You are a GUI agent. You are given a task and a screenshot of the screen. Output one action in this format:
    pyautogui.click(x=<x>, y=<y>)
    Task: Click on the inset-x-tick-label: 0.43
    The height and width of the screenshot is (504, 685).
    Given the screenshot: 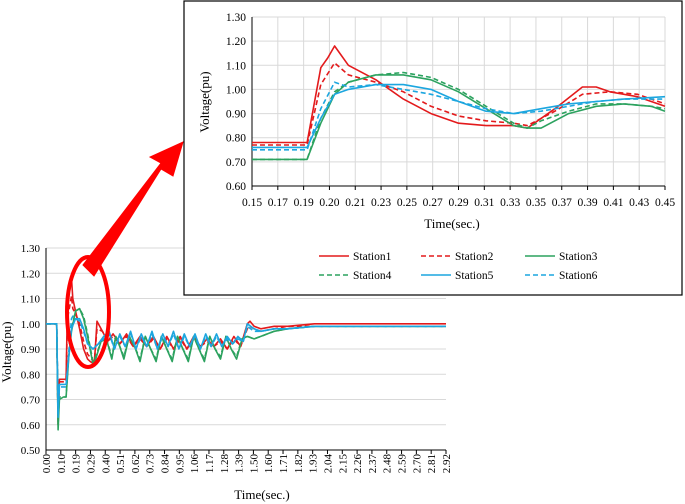 What is the action you would take?
    pyautogui.click(x=639, y=203)
    